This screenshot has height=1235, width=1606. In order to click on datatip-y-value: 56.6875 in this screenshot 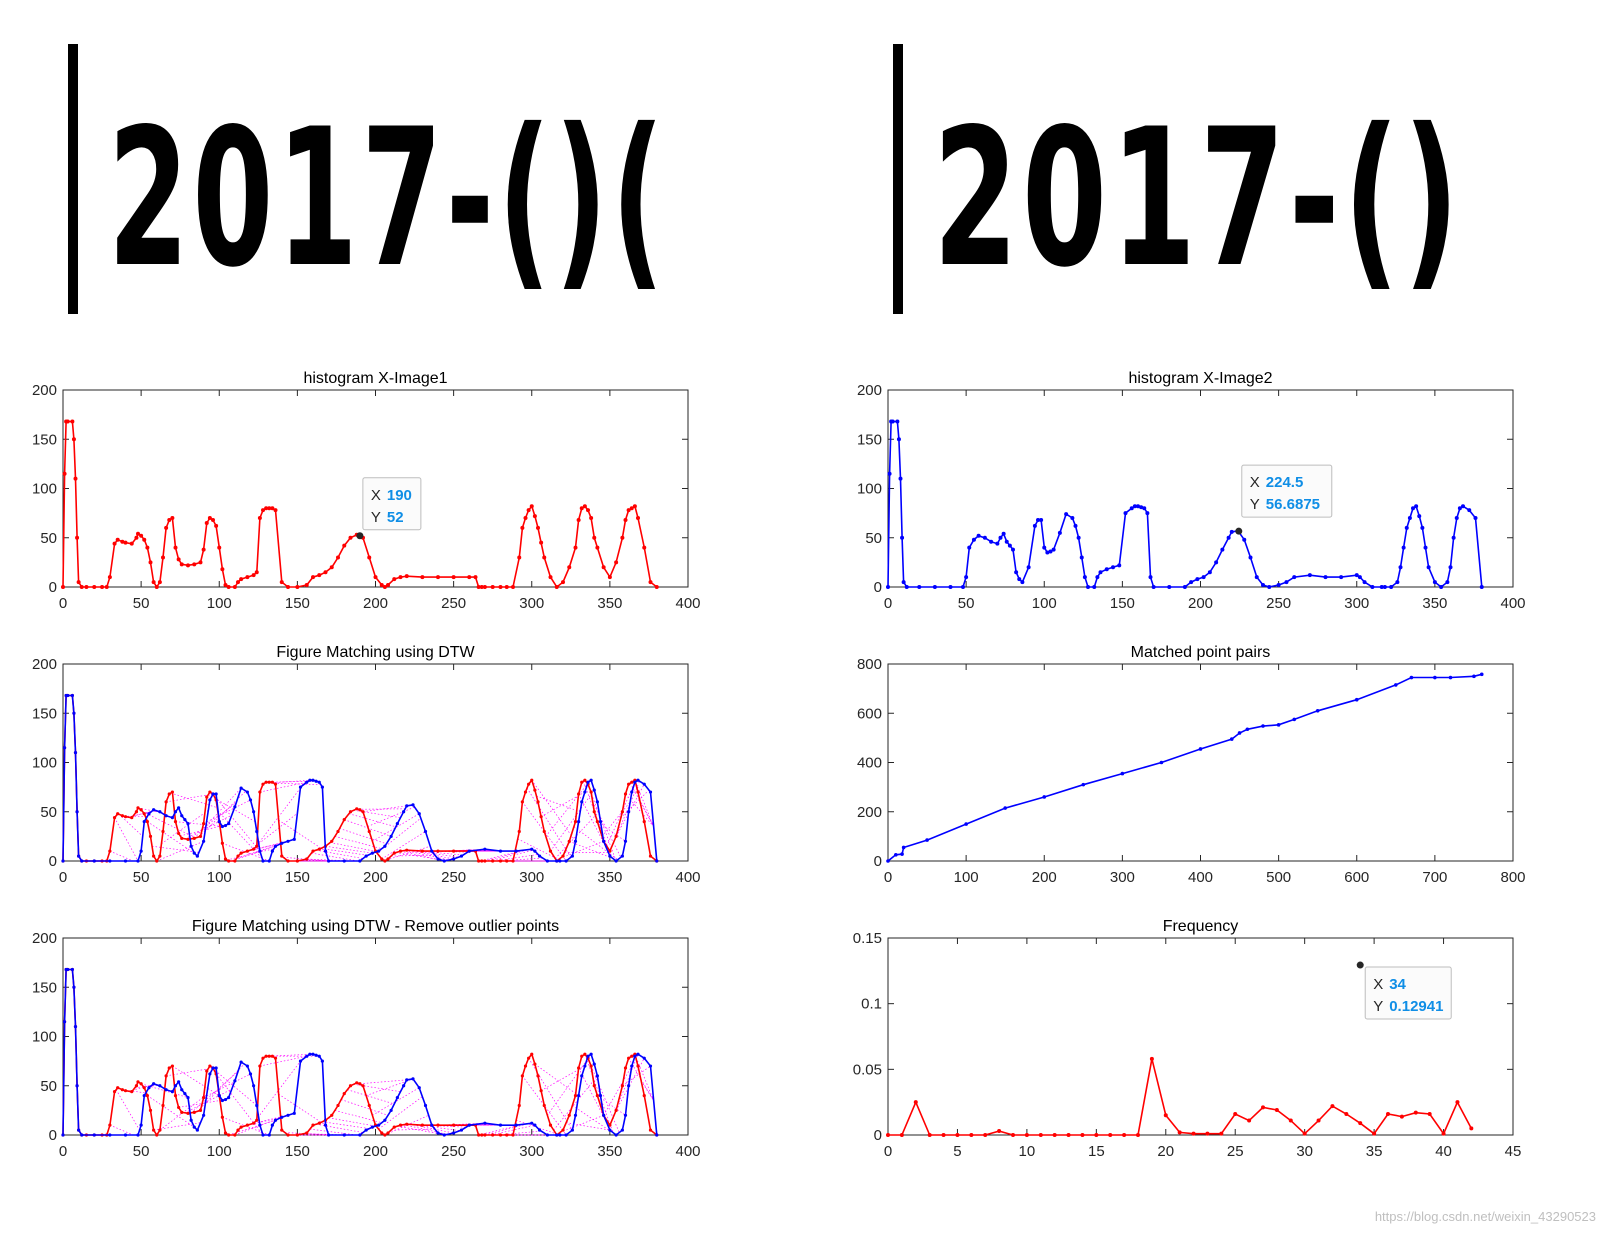, I will do `click(1293, 504)`.